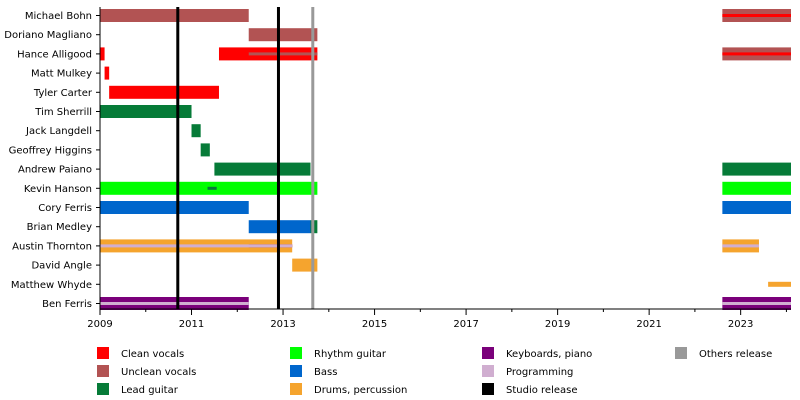  I want to click on member-label: Matthew Whyde, so click(51, 285).